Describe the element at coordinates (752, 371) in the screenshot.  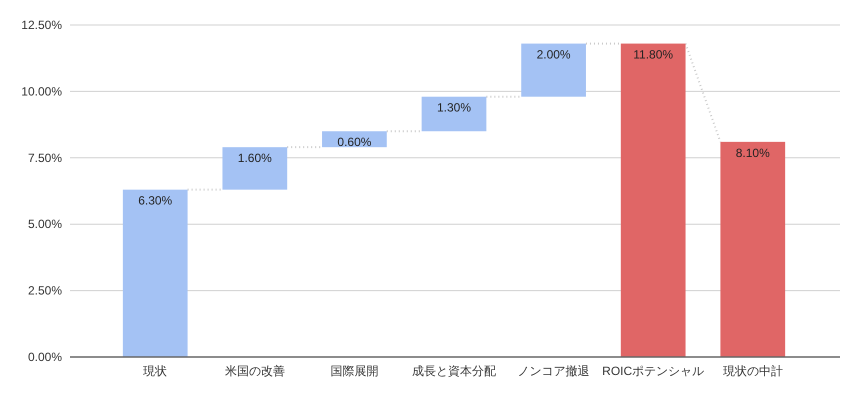
I see `x-tick-label: 現状の中計` at that location.